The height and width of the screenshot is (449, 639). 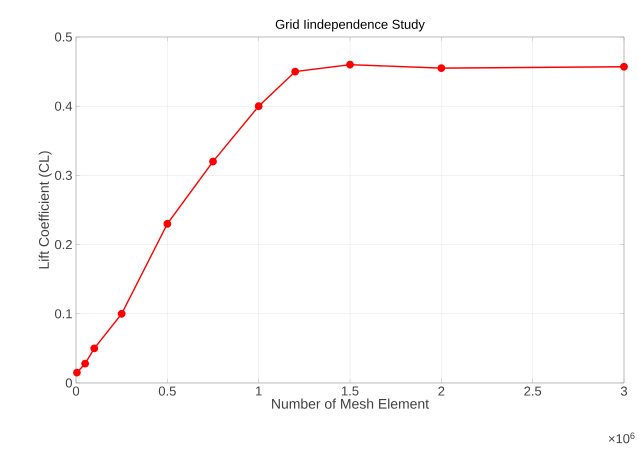 I want to click on x-tick-label: 2.5, so click(x=533, y=391).